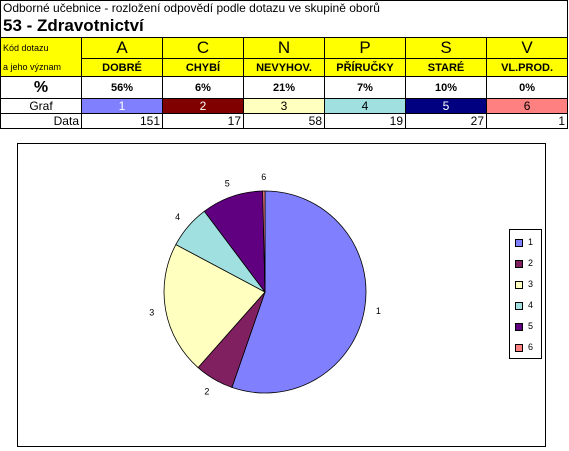  Describe the element at coordinates (365, 121) in the screenshot. I see `data-cell: 19` at that location.